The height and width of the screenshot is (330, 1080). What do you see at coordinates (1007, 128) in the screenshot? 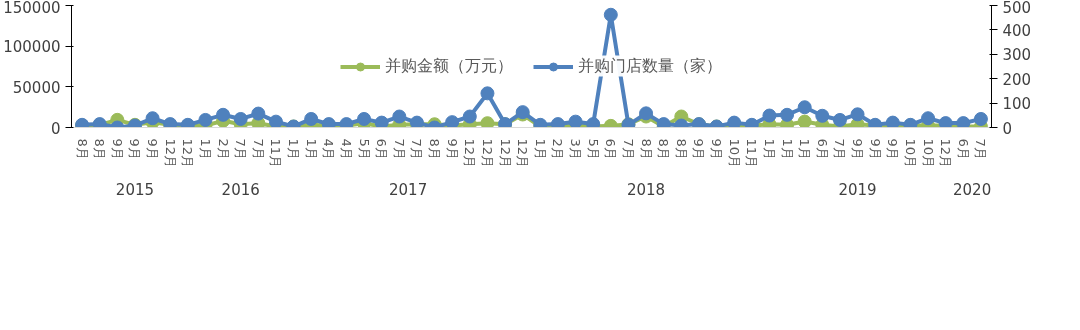
I see `y2-tick-label: 0` at bounding box center [1007, 128].